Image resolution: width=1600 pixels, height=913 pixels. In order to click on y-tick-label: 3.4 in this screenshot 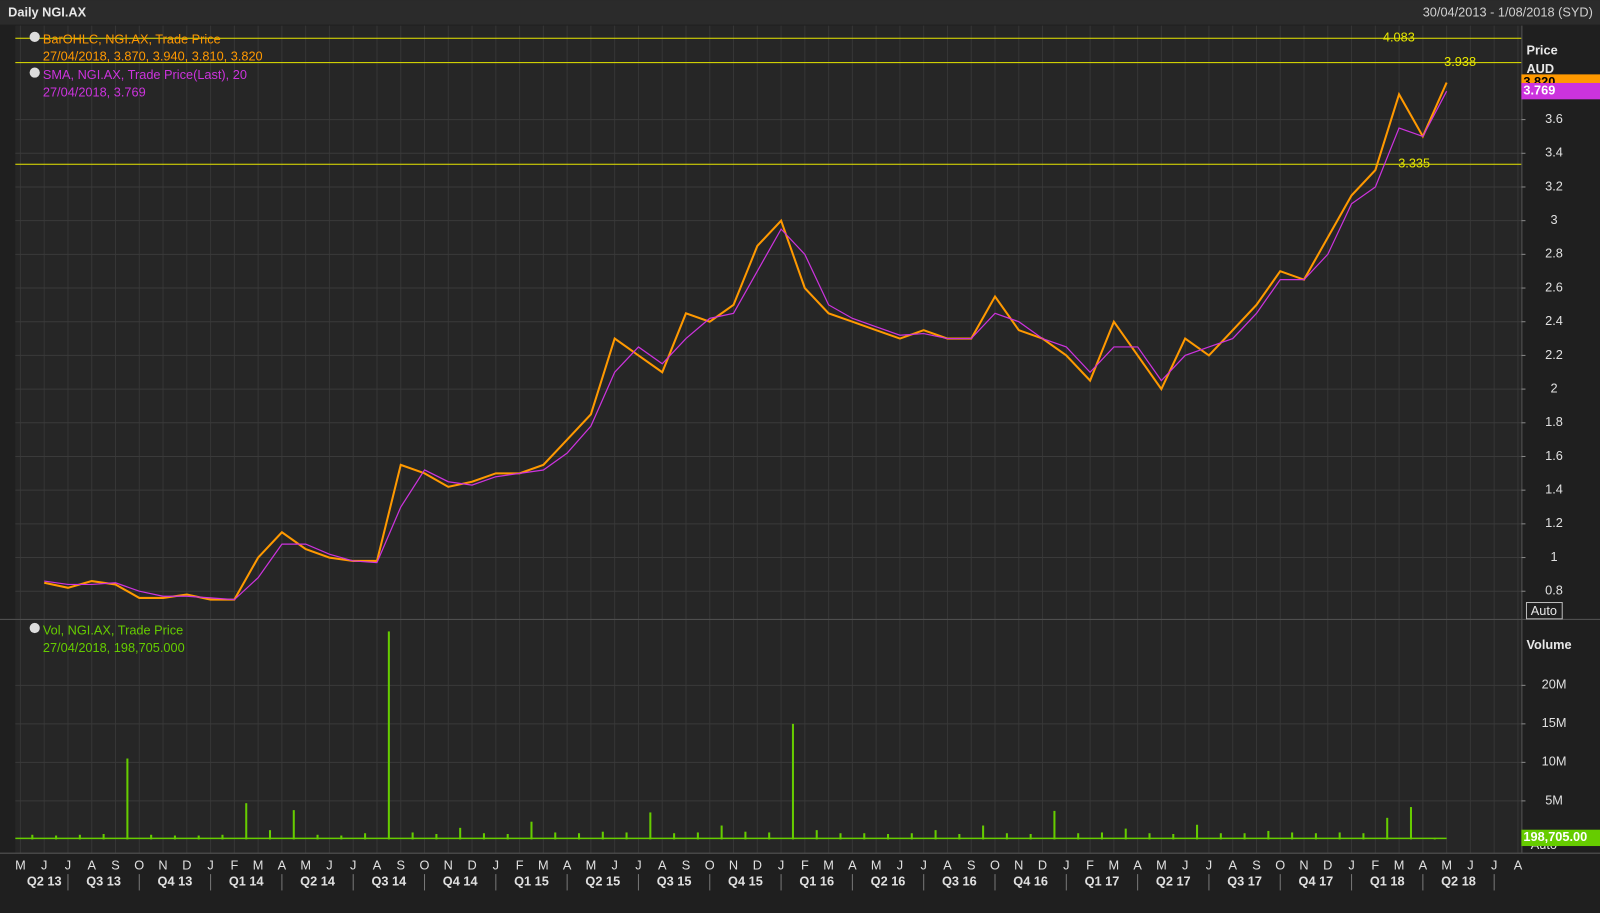, I will do `click(1554, 152)`.